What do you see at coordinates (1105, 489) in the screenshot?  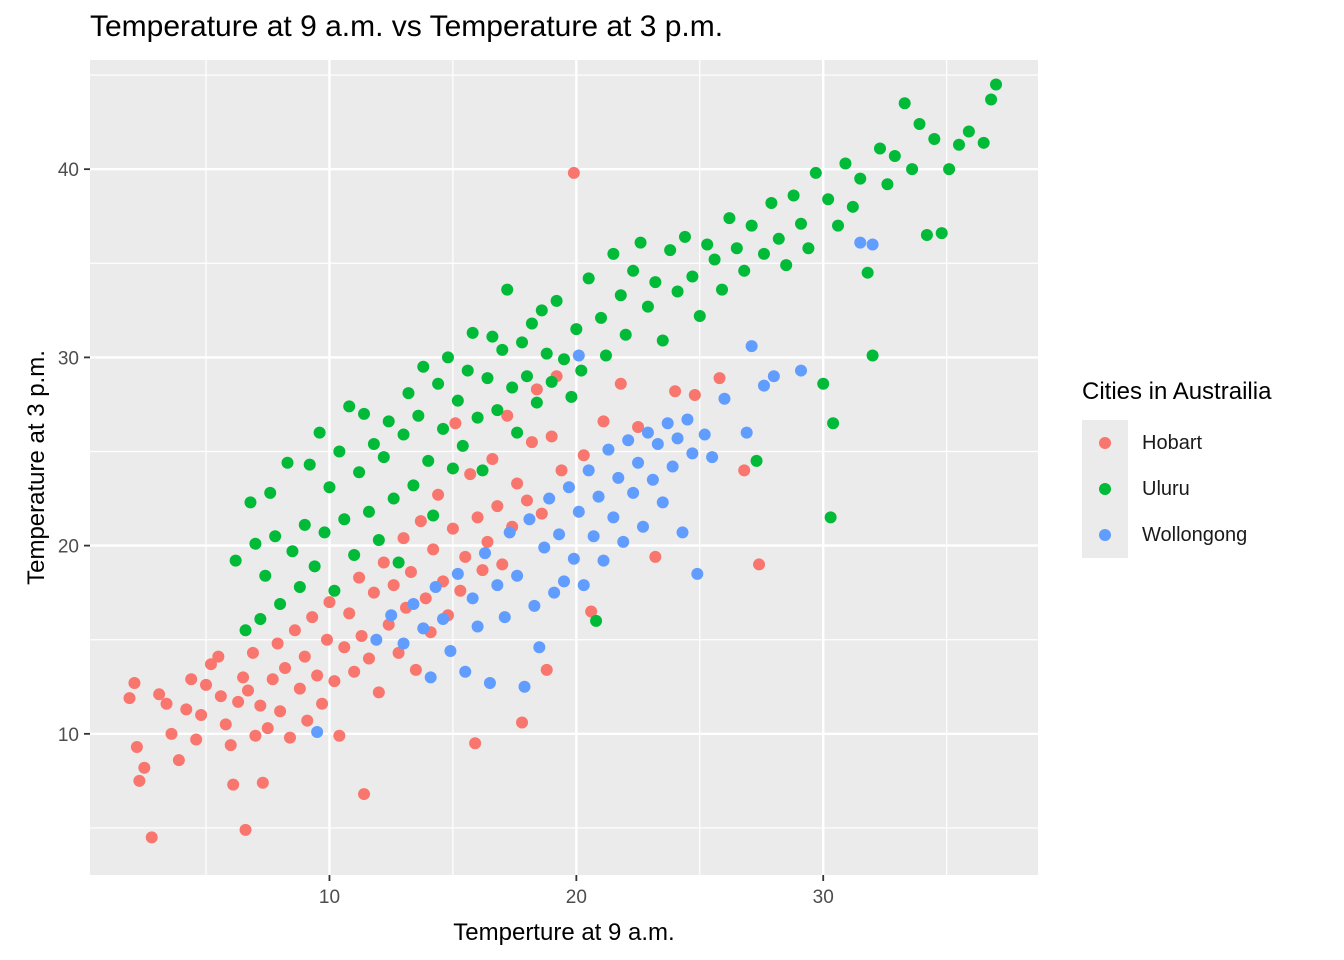 I see `legend-dot-icon` at bounding box center [1105, 489].